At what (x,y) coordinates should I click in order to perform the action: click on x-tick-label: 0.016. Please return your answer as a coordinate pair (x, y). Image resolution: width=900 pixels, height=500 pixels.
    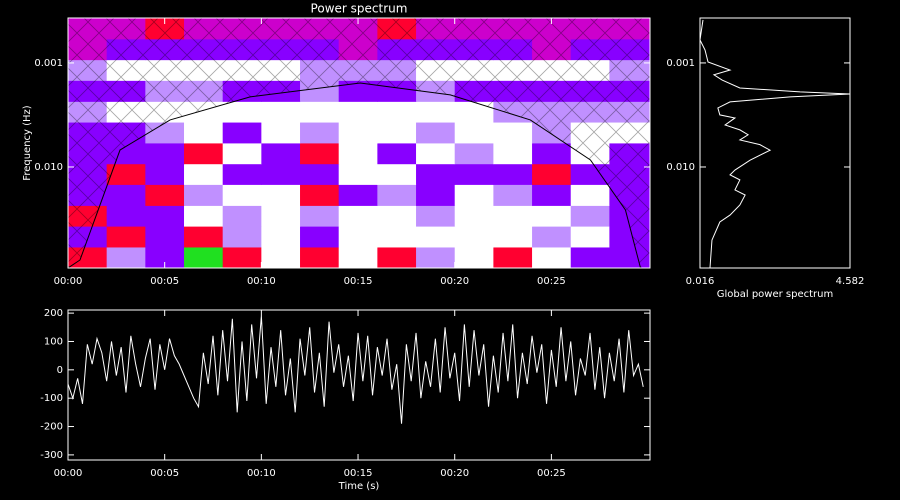
    Looking at the image, I should click on (700, 281).